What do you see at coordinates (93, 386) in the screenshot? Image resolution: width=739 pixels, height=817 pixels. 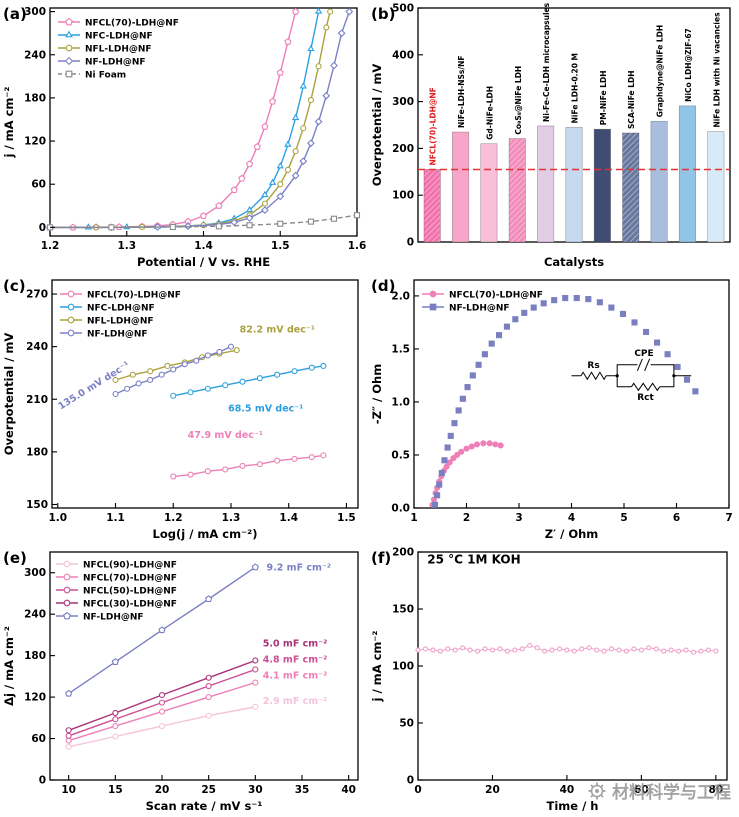 I see `svg-text: 135.0 mV dec⁻¹` at bounding box center [93, 386].